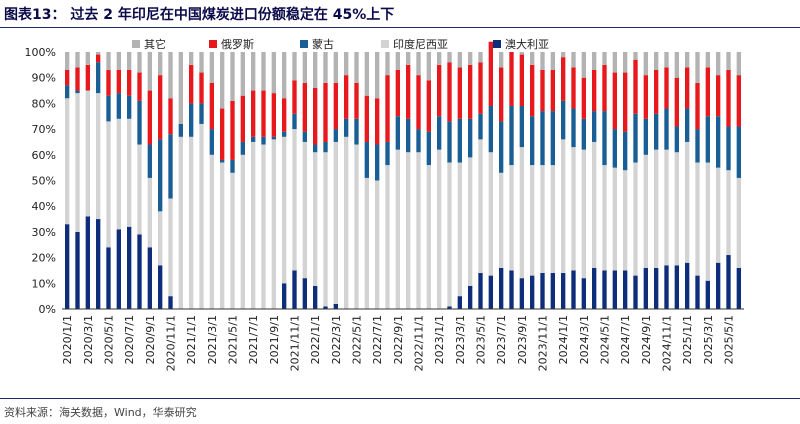 Image resolution: width=800 pixels, height=424 pixels. Describe the element at coordinates (315, 339) in the screenshot. I see `x-tick-label: 2022/1/1` at that location.